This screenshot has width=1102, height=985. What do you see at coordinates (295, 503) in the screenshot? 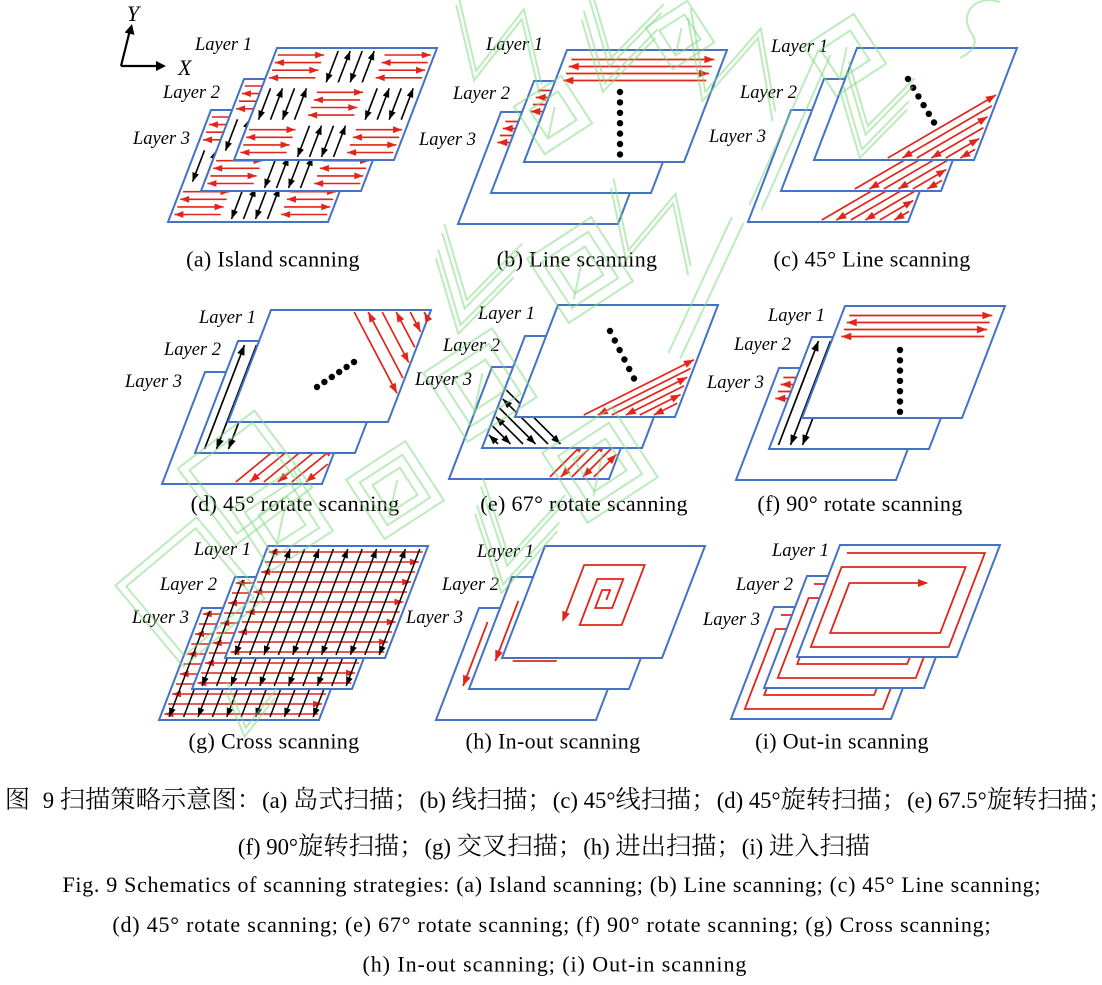
I see `svg-text: (d) 45° rotate scanning` at bounding box center [295, 503].